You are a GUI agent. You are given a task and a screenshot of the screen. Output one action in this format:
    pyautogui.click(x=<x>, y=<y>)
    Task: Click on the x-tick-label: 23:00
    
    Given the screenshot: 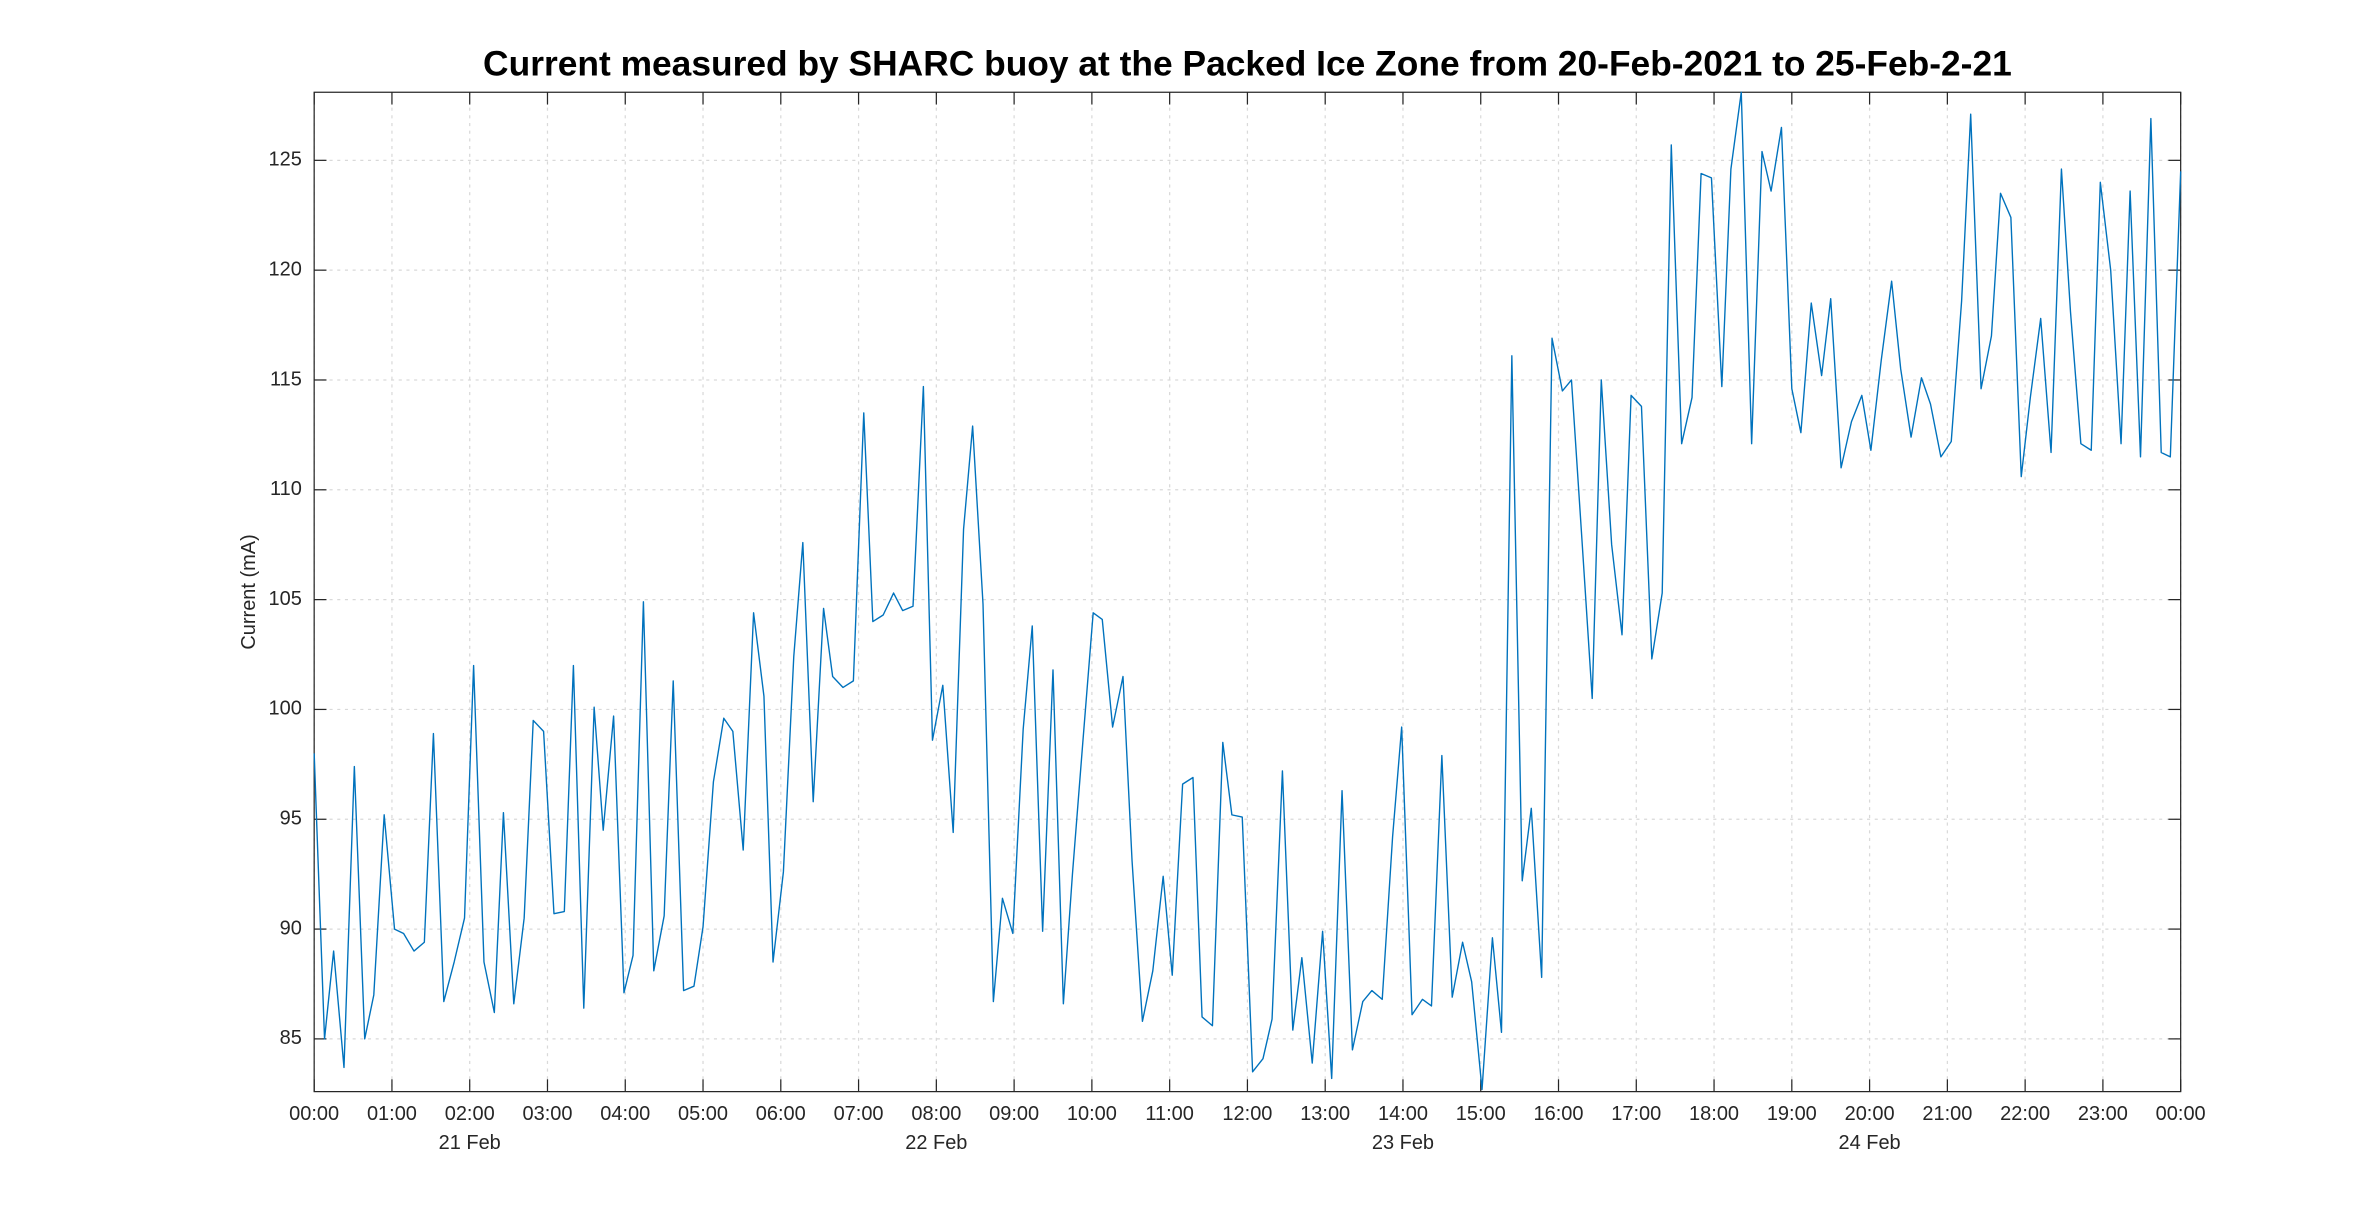 What is the action you would take?
    pyautogui.click(x=2103, y=1114)
    